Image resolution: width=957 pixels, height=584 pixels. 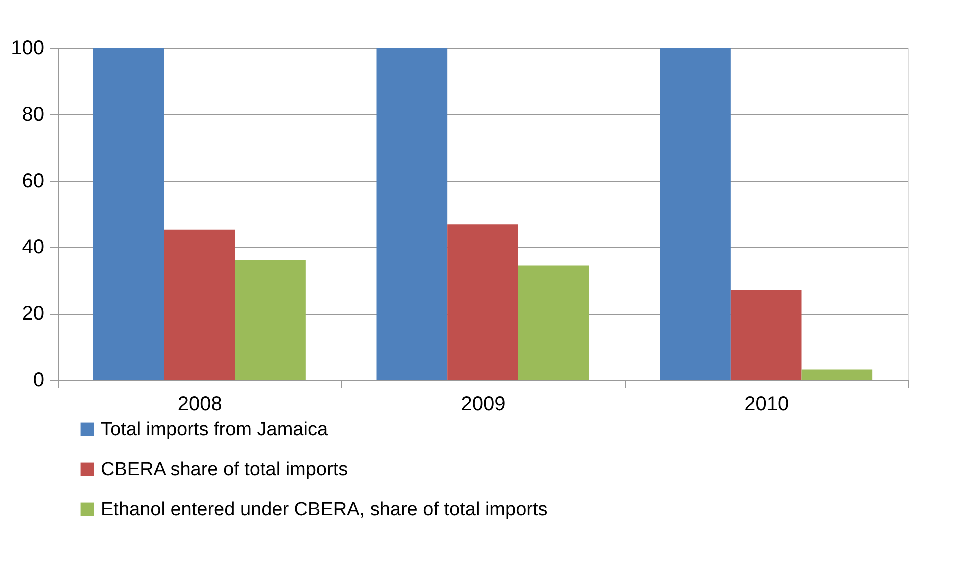 I want to click on y-tick-label: 100, so click(x=27, y=49).